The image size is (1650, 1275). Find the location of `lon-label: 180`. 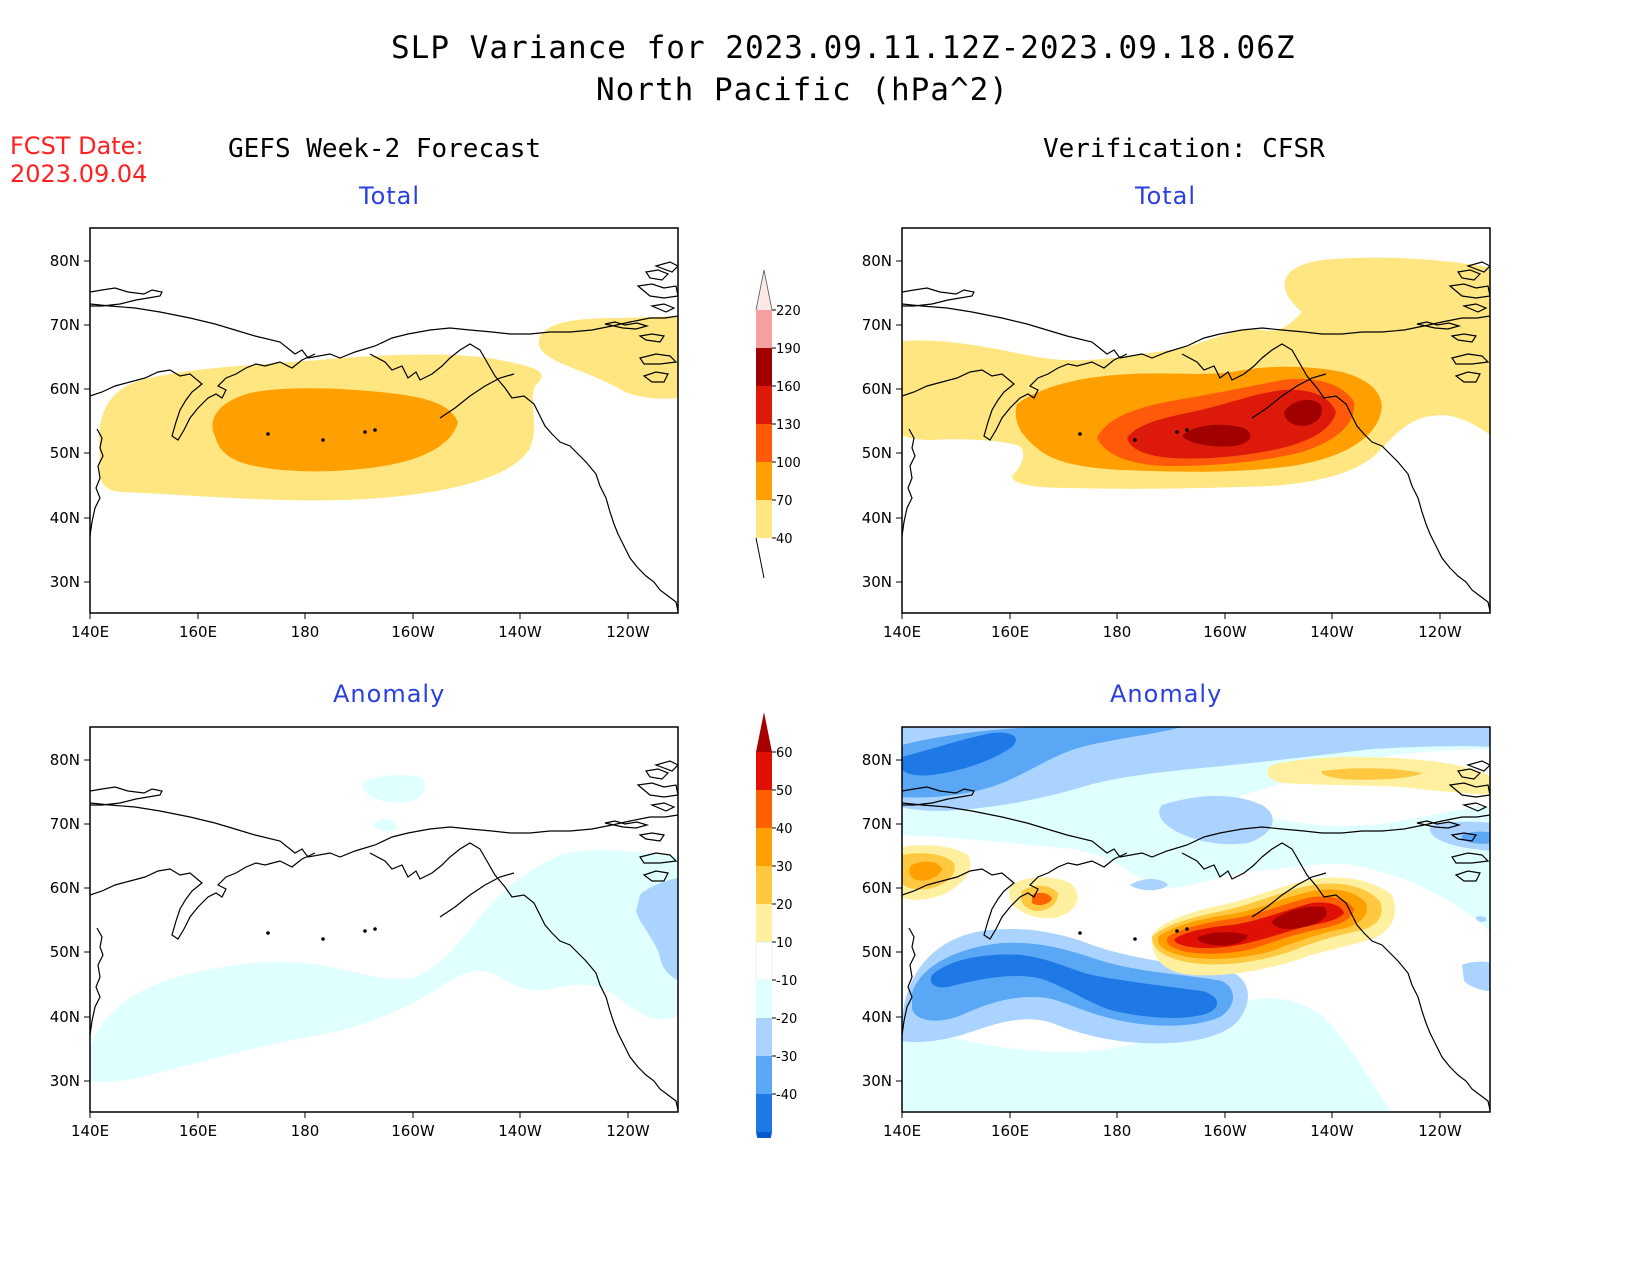

lon-label: 180 is located at coordinates (1117, 632).